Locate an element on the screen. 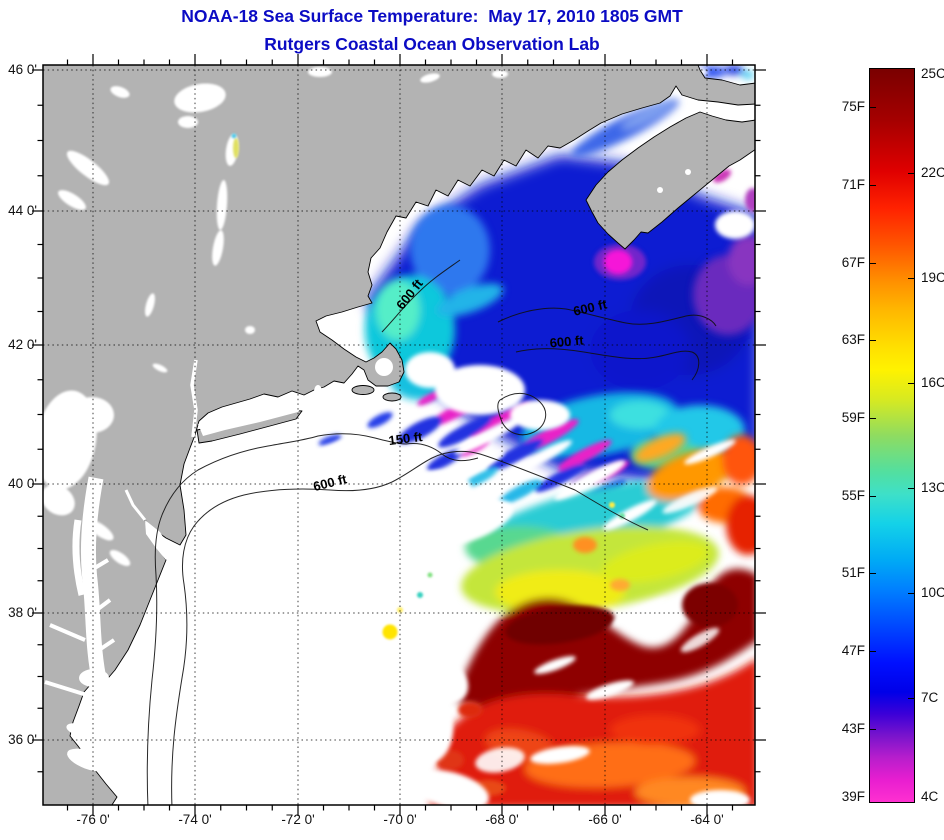 The width and height of the screenshot is (944, 840). colorbar-label-c: 25C is located at coordinates (932, 73).